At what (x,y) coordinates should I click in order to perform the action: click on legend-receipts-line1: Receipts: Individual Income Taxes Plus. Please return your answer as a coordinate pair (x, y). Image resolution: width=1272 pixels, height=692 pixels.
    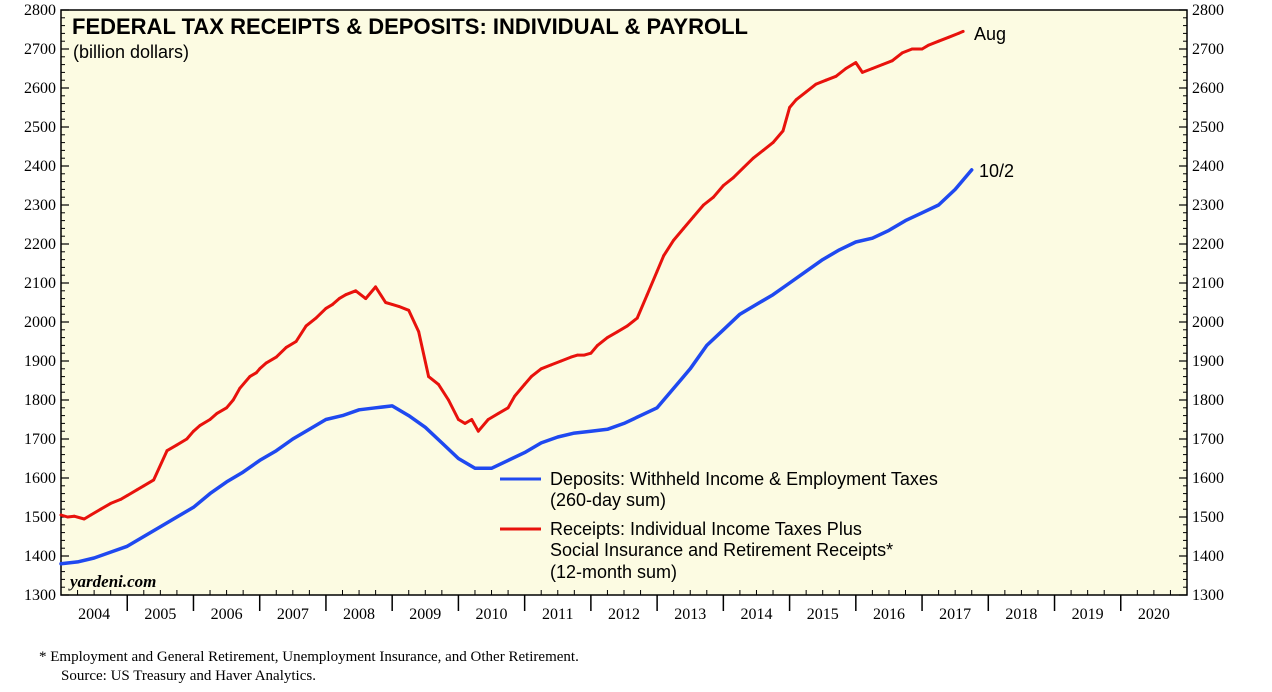
    Looking at the image, I should click on (706, 529).